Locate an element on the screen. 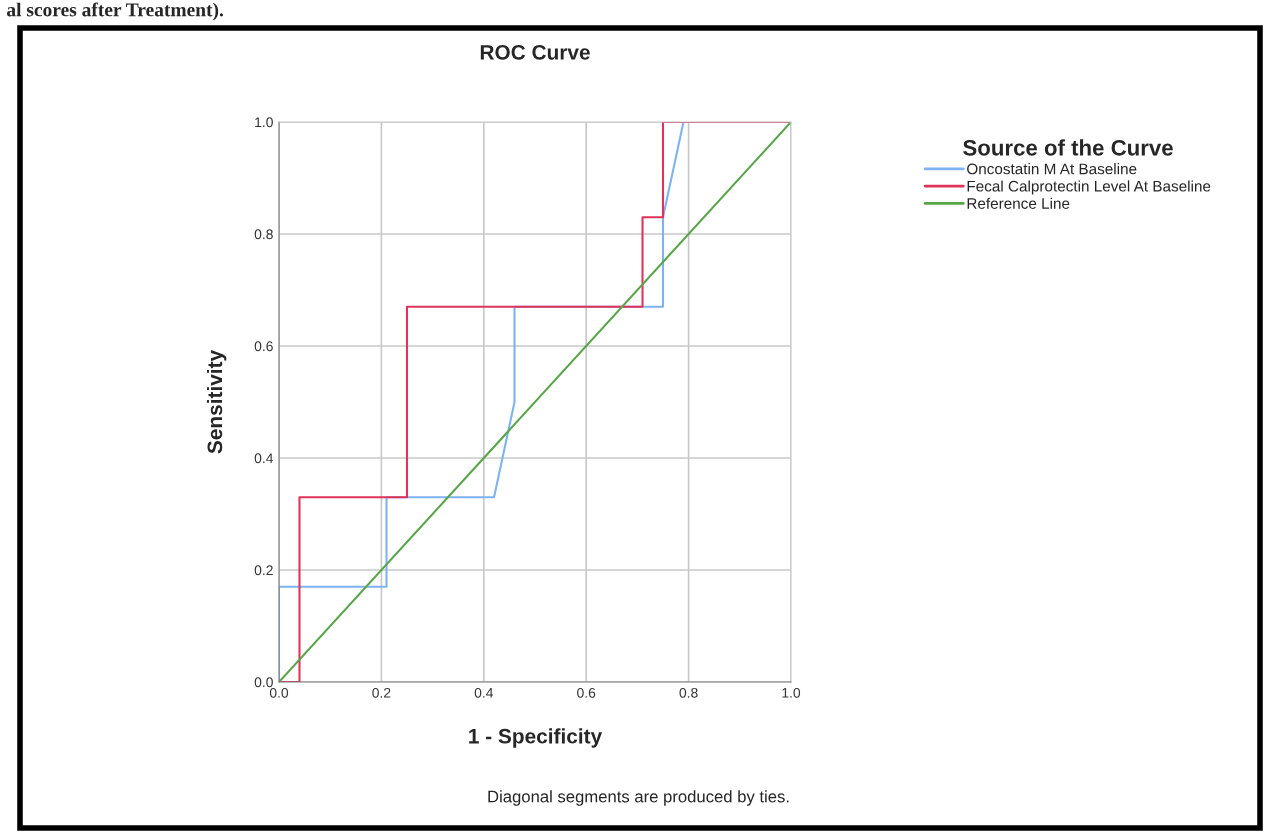  y-tick-label: 0.0 is located at coordinates (263, 682).